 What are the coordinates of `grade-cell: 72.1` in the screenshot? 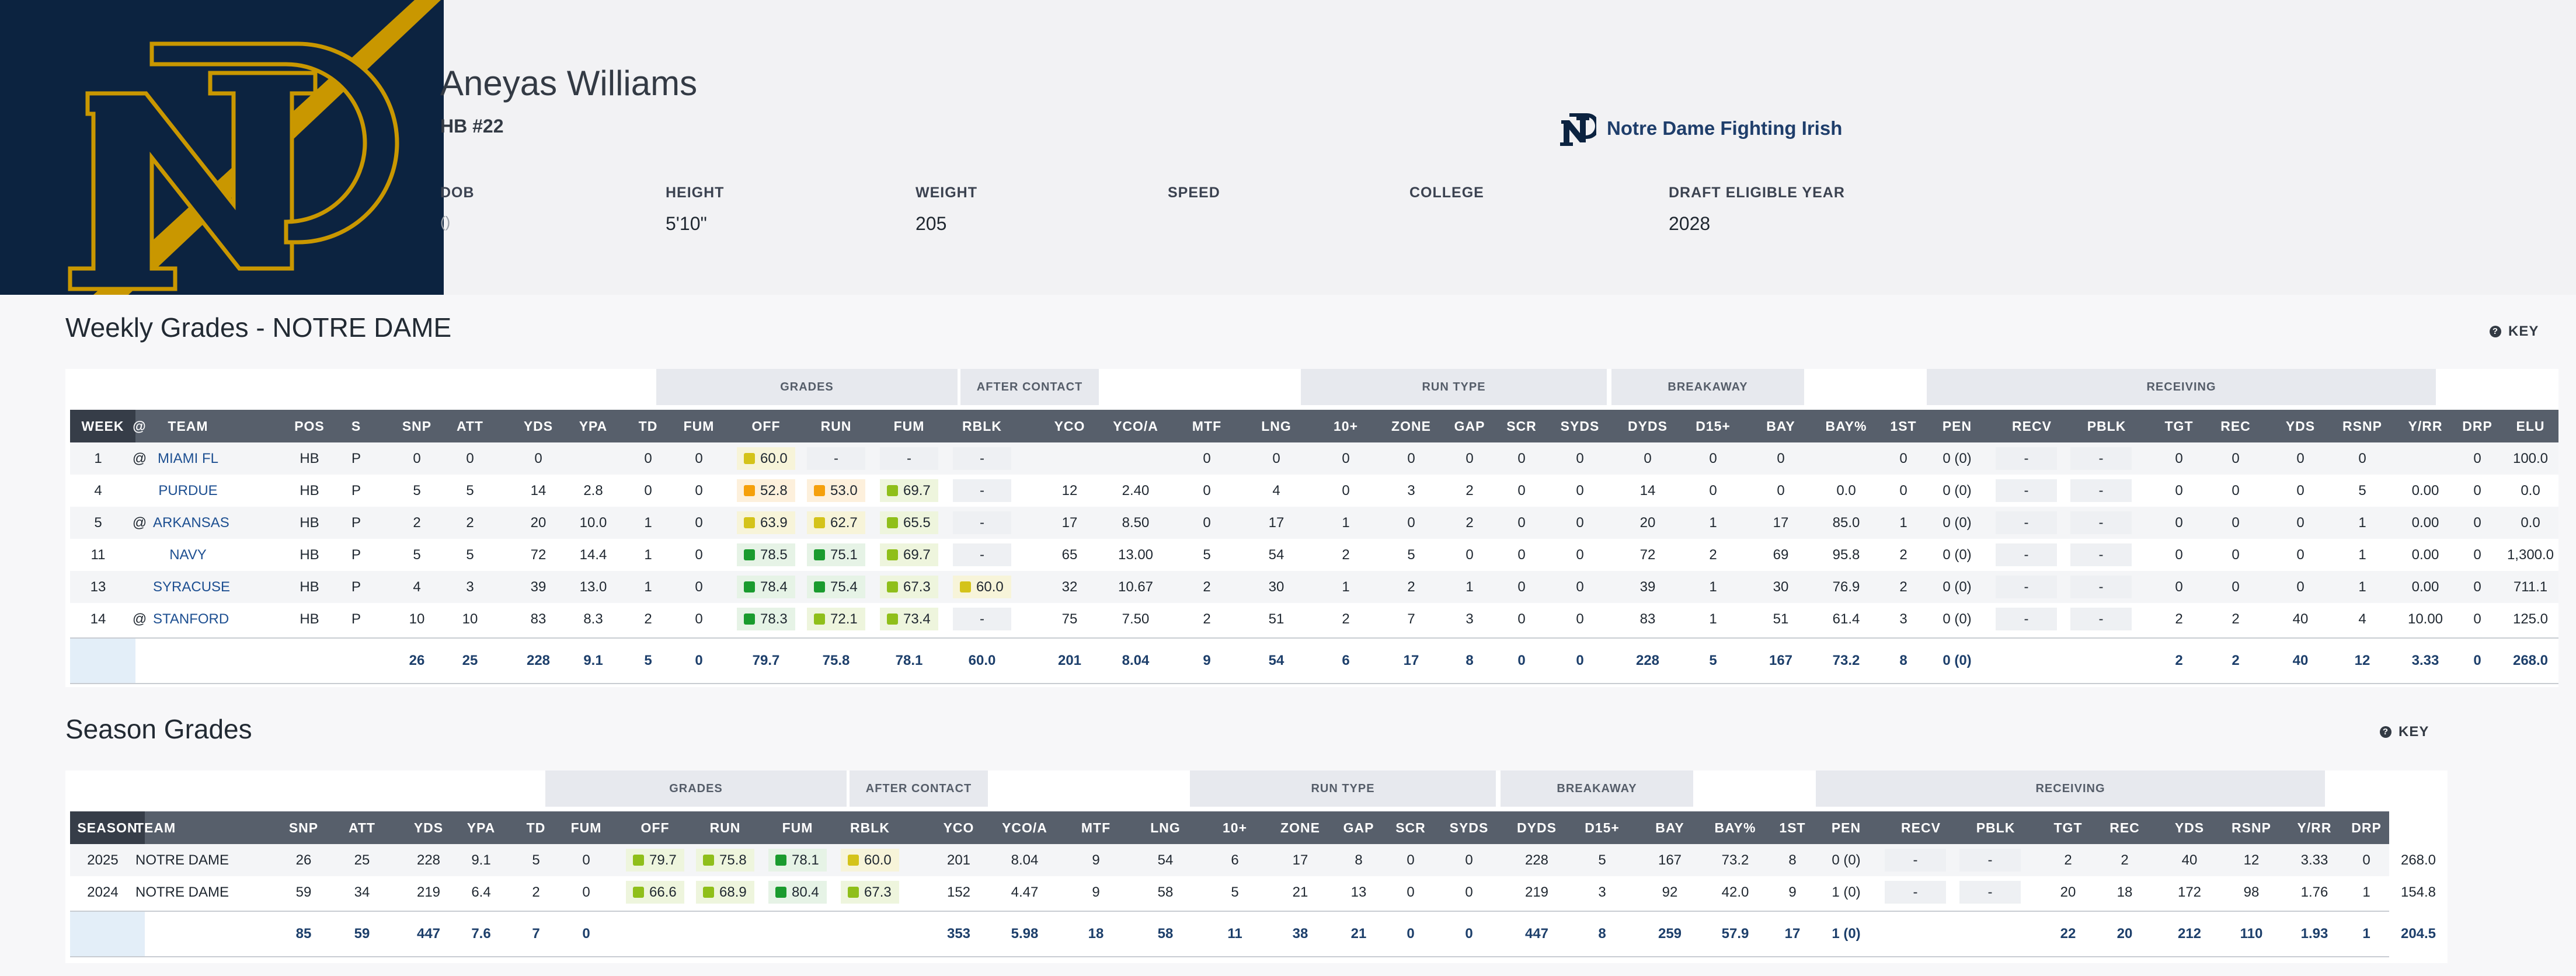 It's located at (836, 619).